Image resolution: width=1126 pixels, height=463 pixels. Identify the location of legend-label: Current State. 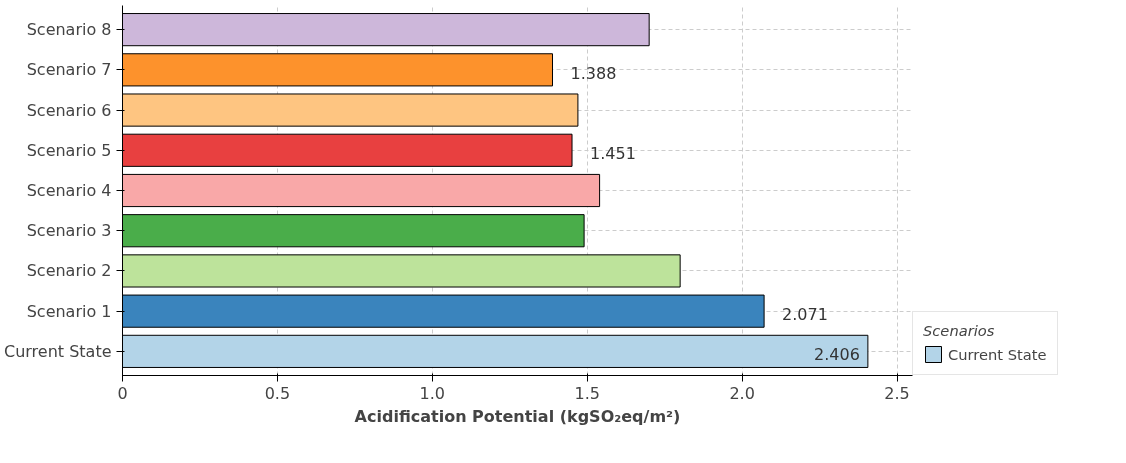
(997, 354).